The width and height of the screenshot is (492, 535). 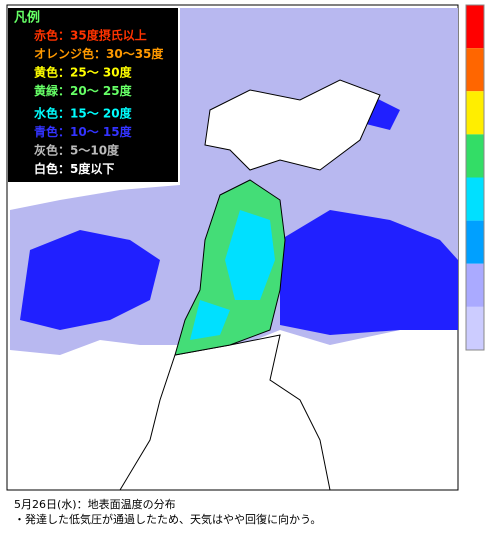 I want to click on legend-box, so click(x=93, y=95).